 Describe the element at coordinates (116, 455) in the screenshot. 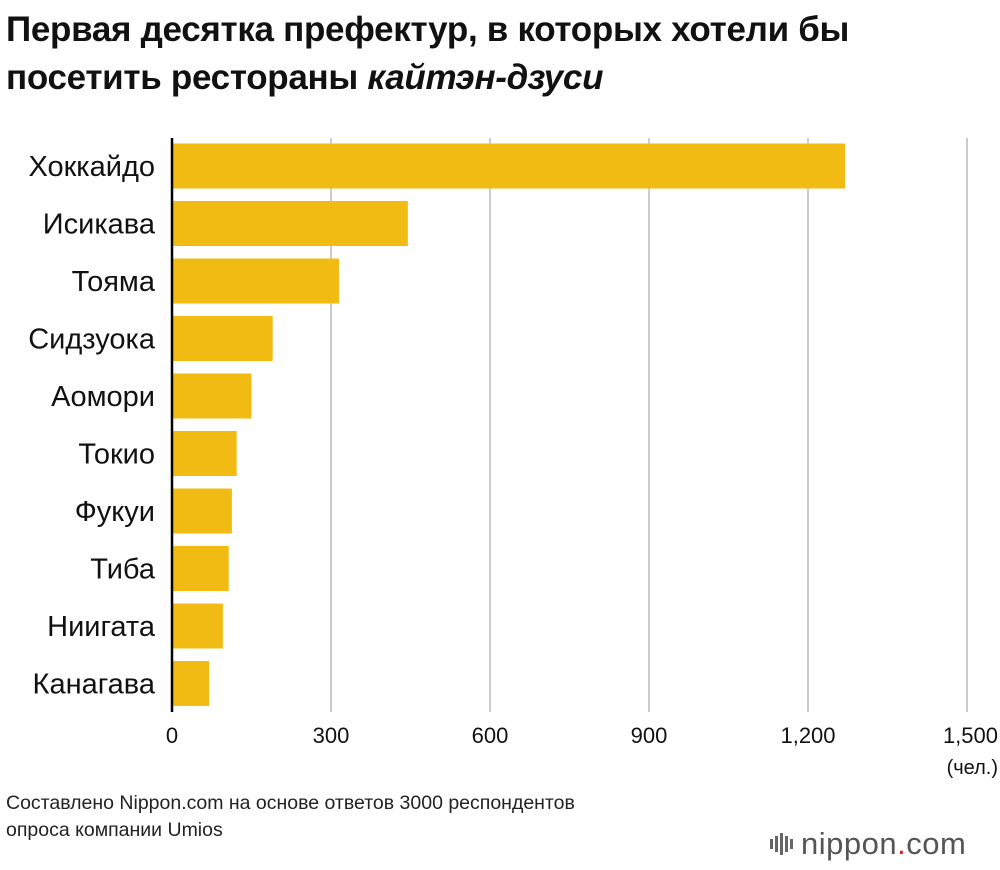

I see `category-label: Токио` at that location.